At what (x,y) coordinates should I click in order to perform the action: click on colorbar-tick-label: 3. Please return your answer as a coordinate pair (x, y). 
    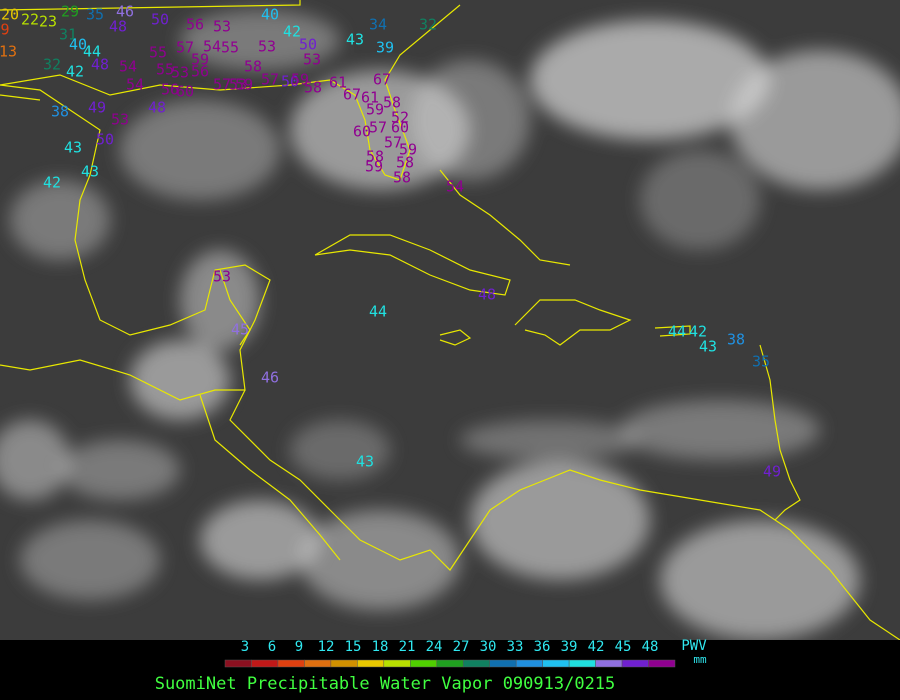
    Looking at the image, I should click on (245, 647).